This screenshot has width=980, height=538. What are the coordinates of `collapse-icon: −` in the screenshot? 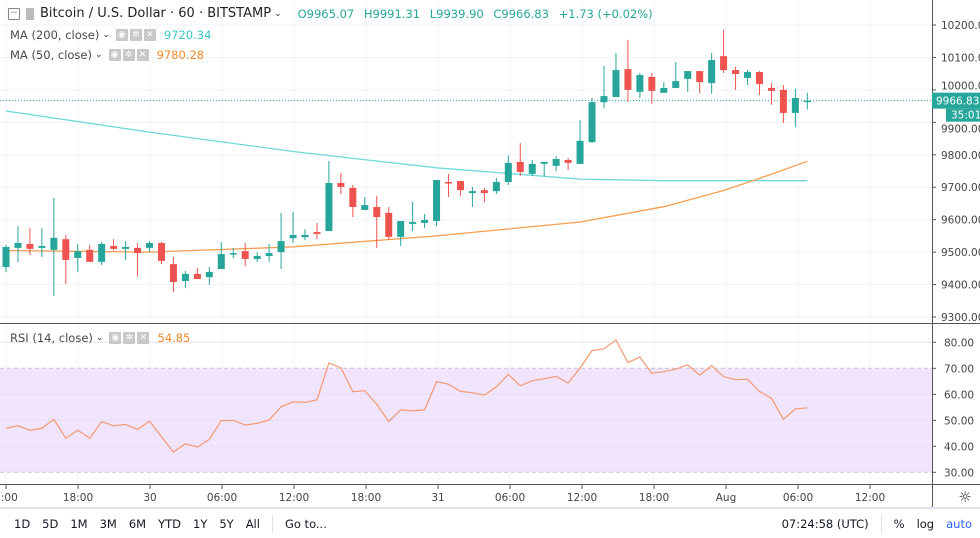 It's located at (14, 13).